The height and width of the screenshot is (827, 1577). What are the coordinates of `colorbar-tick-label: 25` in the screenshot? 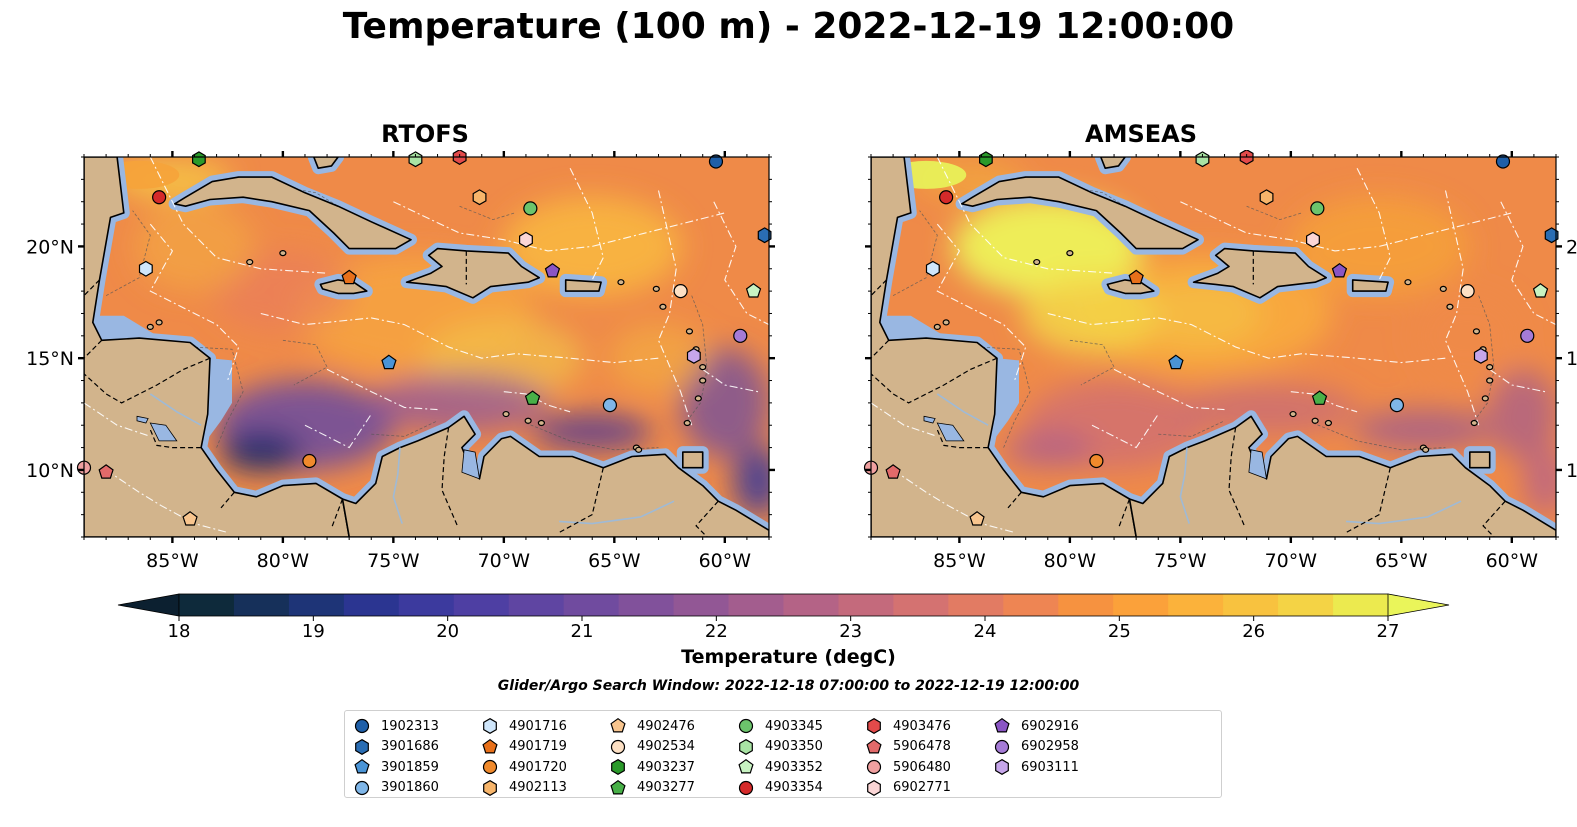 It's located at (1119, 631).